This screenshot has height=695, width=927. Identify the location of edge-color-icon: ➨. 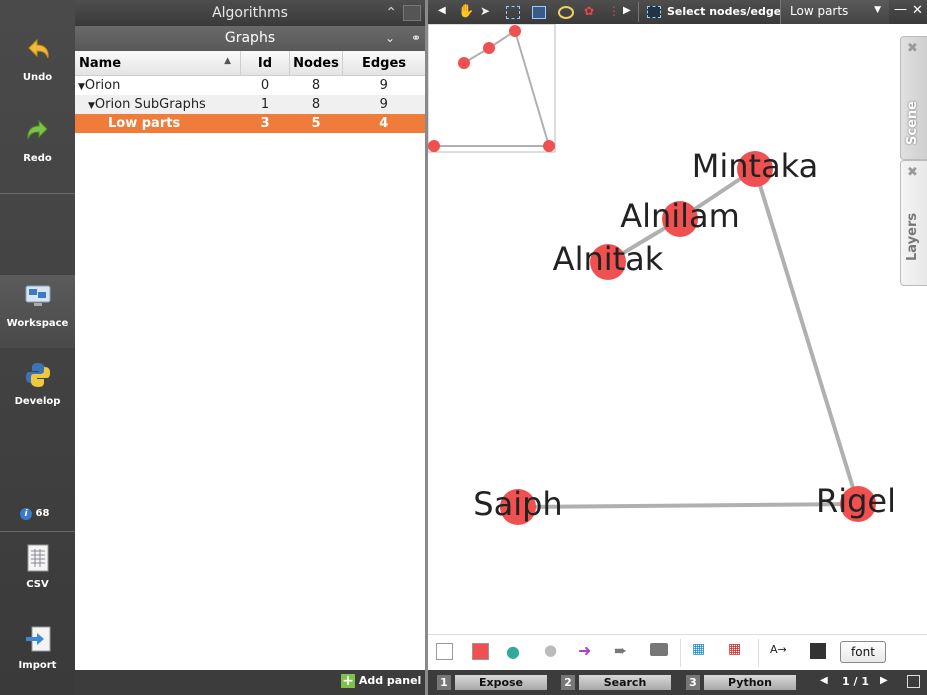
(621, 650).